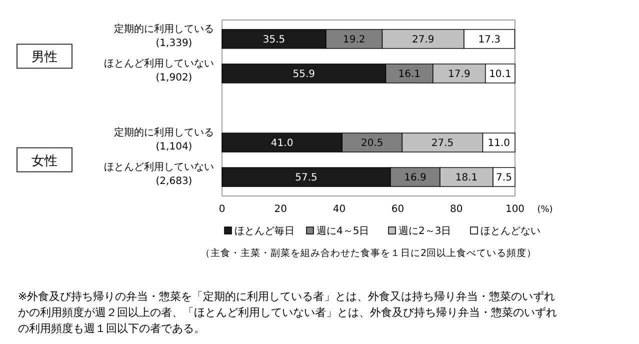 The image size is (639, 344). What do you see at coordinates (425, 231) in the screenshot?
I see `legend-label: 週に2～3日` at bounding box center [425, 231].